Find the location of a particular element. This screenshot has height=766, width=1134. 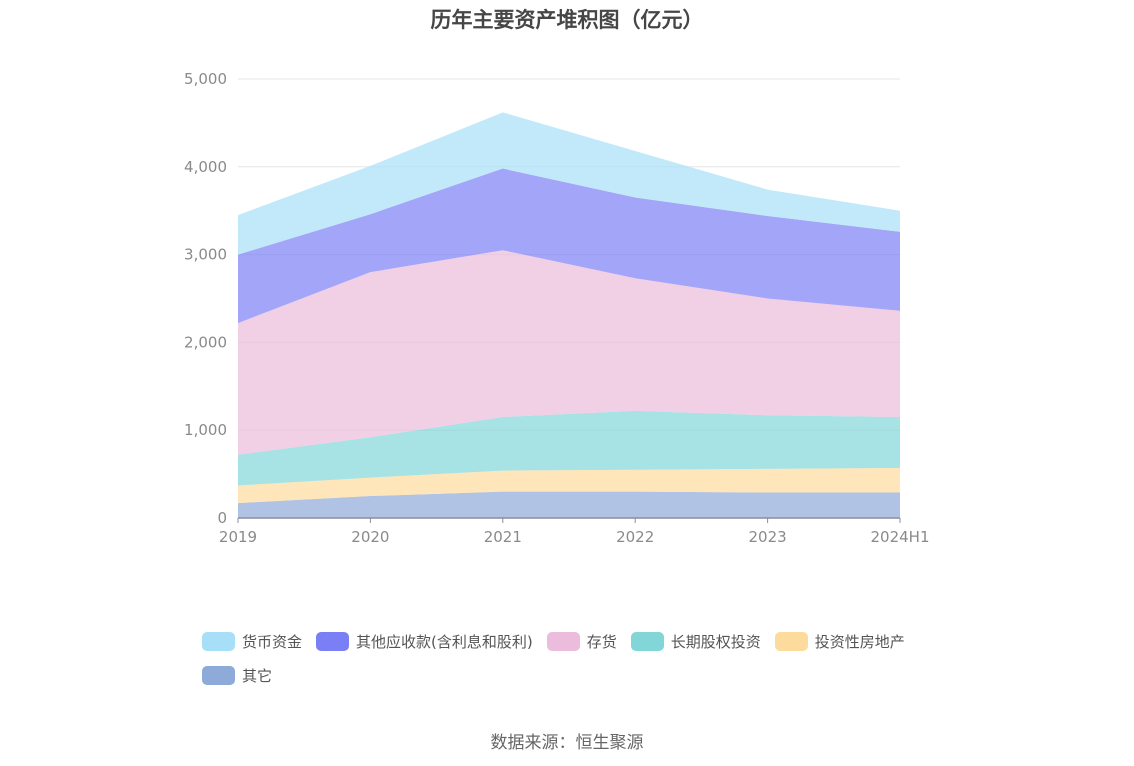

legend-label: 投资性房地产 is located at coordinates (859, 641).